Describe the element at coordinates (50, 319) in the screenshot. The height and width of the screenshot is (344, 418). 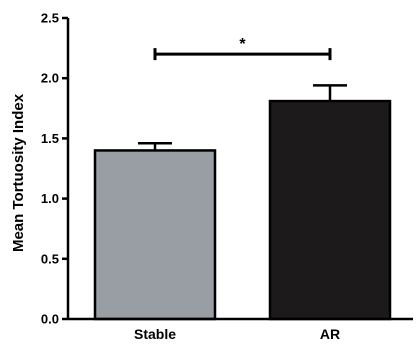
I see `y-tick-label: 0.0` at that location.